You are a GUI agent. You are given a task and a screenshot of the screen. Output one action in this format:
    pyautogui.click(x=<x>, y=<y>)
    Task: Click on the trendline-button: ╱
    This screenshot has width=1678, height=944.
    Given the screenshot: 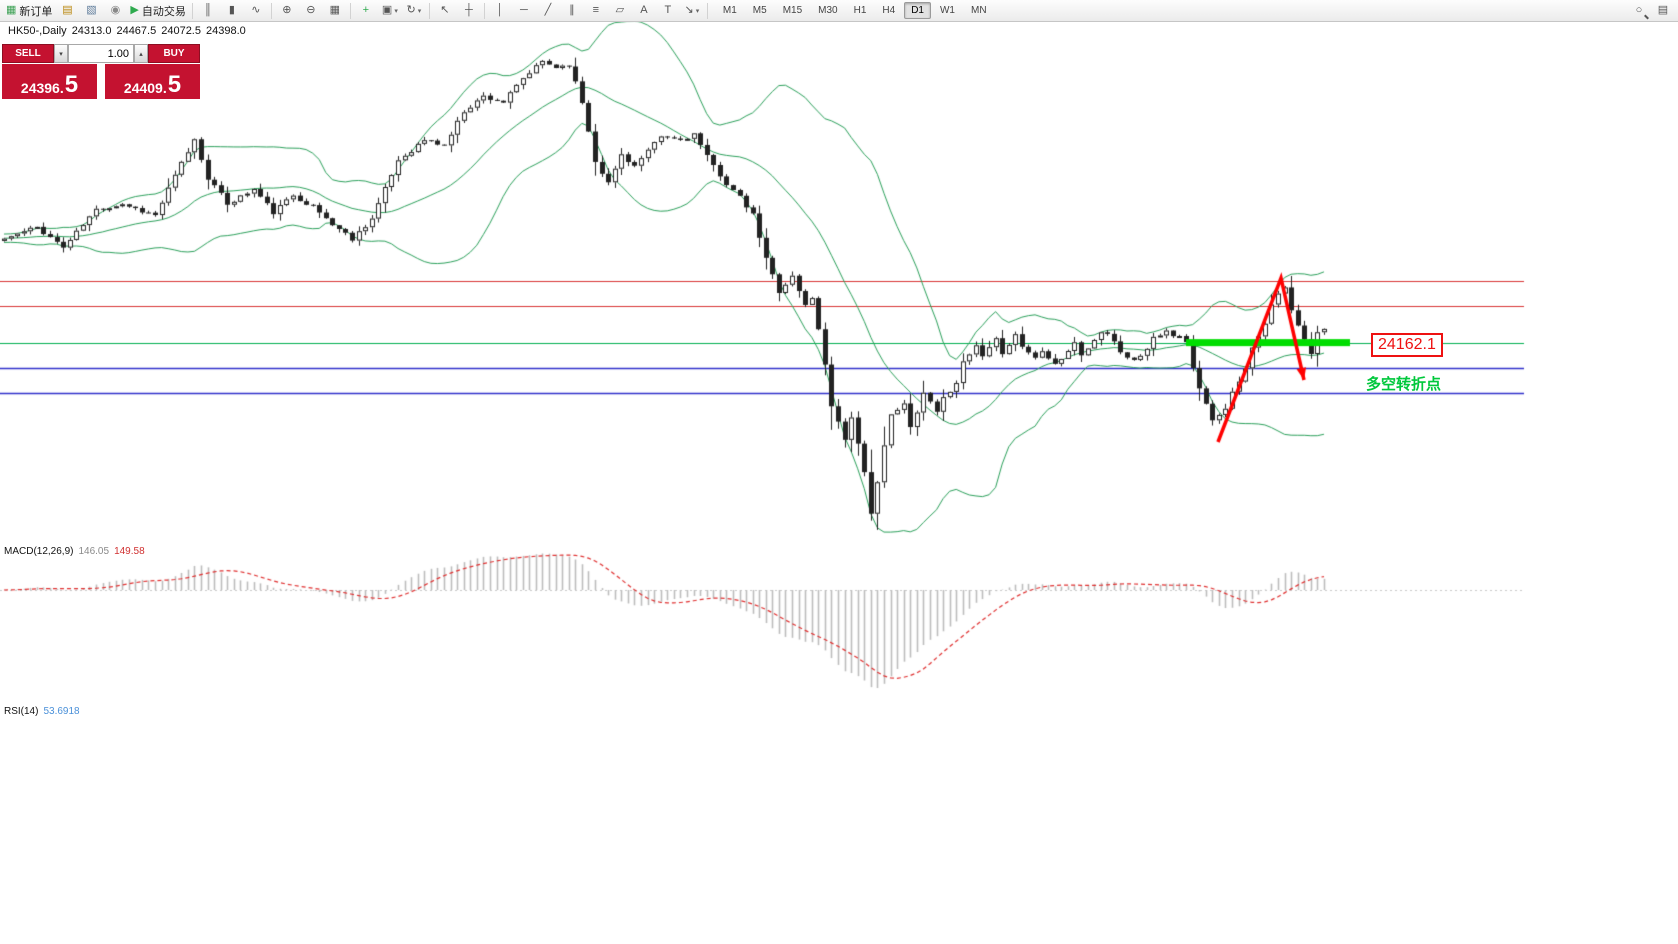 What is the action you would take?
    pyautogui.click(x=548, y=11)
    